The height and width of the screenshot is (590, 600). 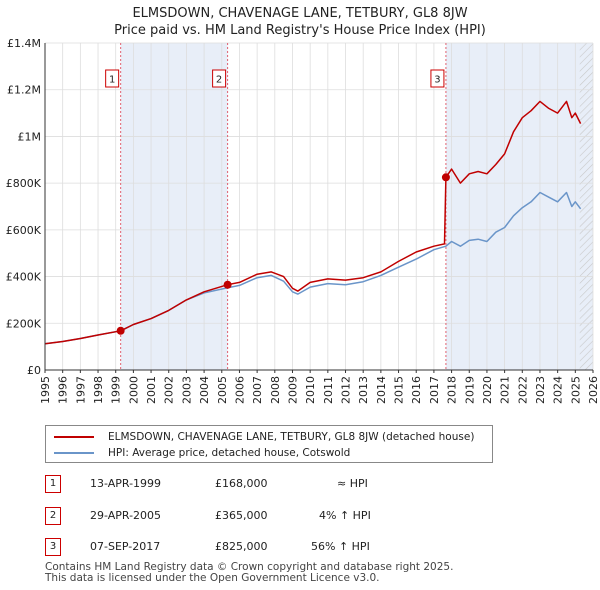 What do you see at coordinates (487, 390) in the screenshot?
I see `x-tick-label-2020: 2020` at bounding box center [487, 390].